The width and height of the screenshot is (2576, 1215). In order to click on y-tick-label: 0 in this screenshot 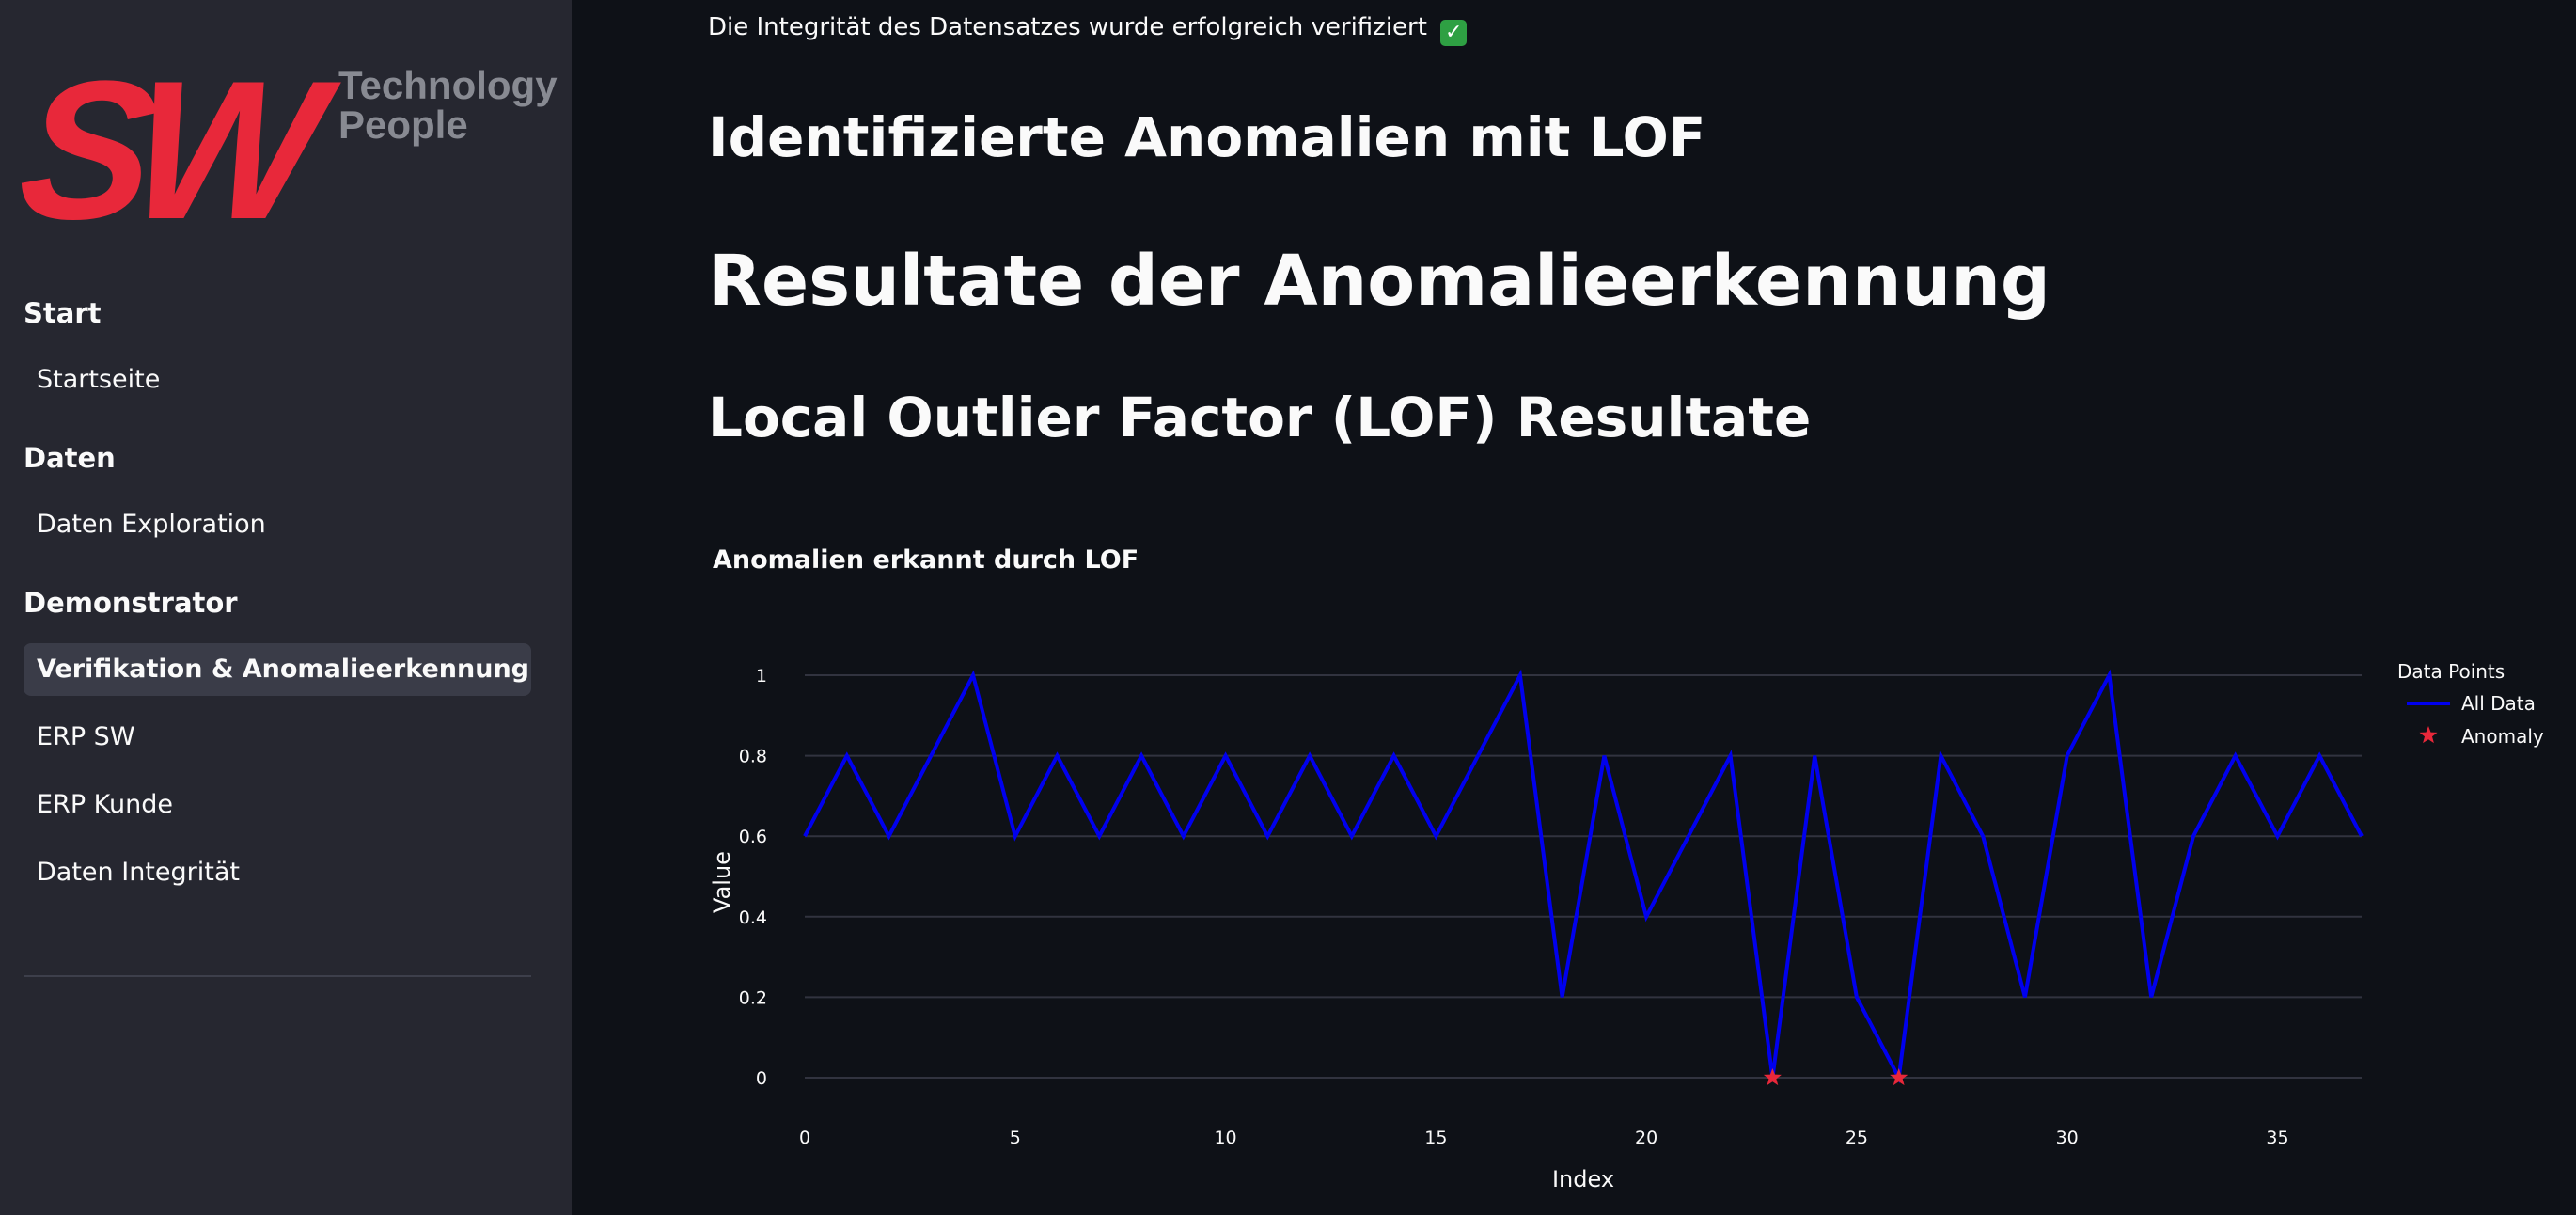, I will do `click(762, 1078)`.